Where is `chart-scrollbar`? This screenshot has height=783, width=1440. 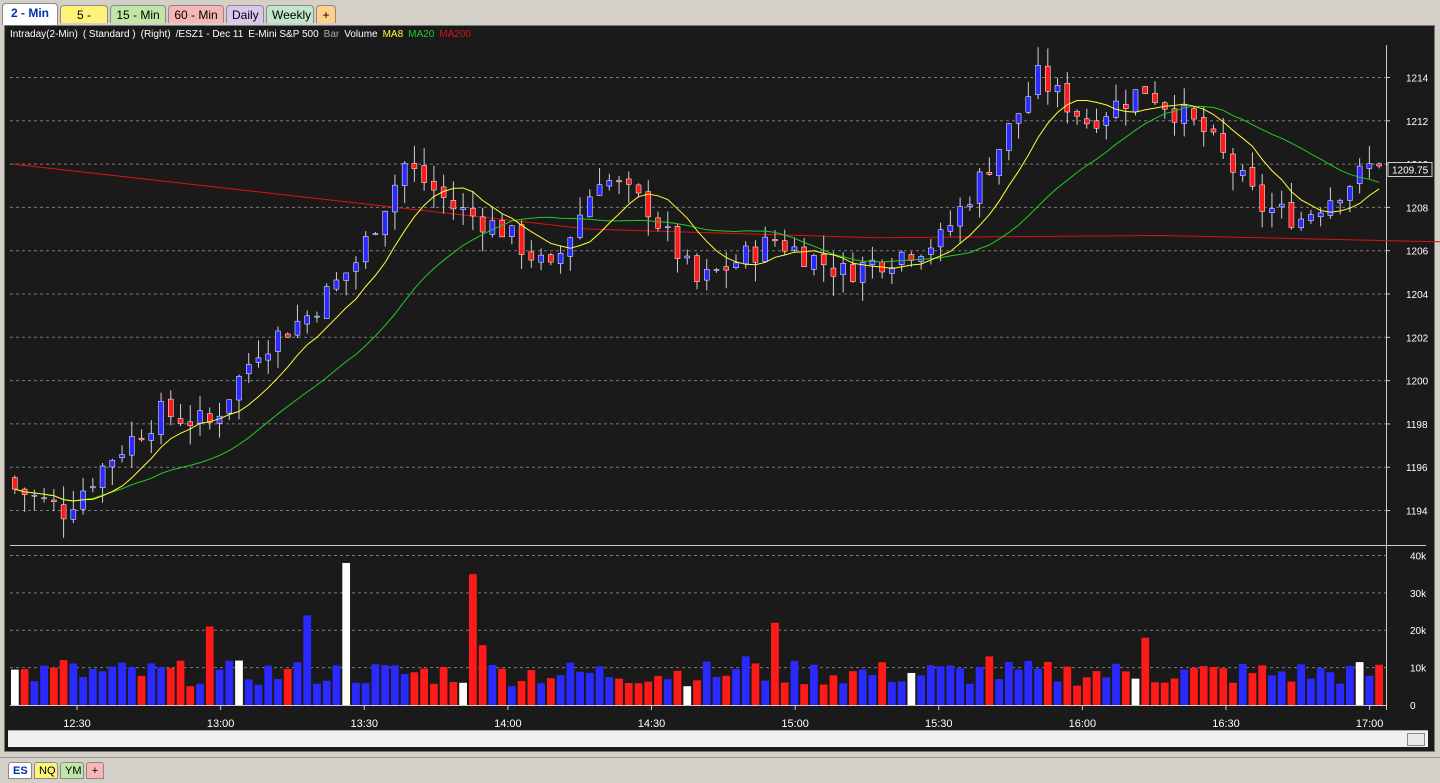 chart-scrollbar is located at coordinates (718, 738).